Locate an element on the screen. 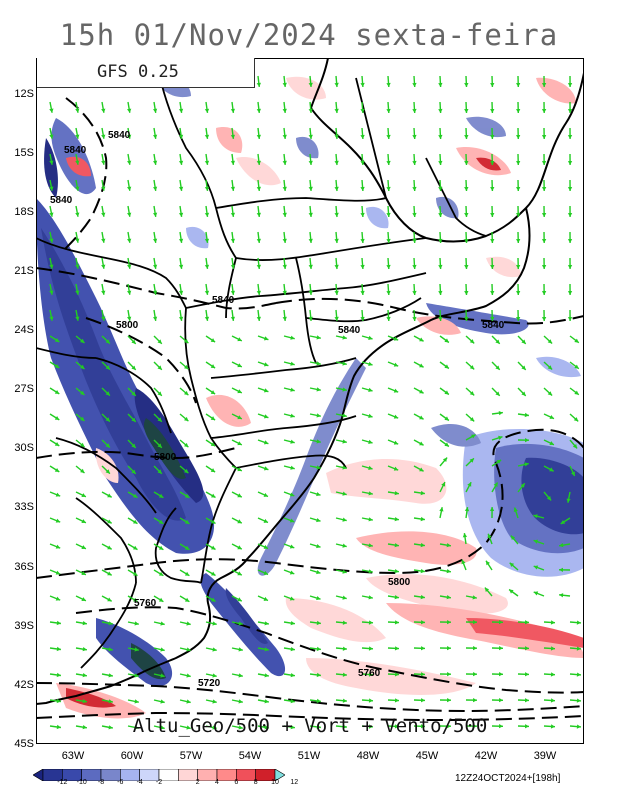 This screenshot has height=800, width=618. lat-label: 18S is located at coordinates (24, 212).